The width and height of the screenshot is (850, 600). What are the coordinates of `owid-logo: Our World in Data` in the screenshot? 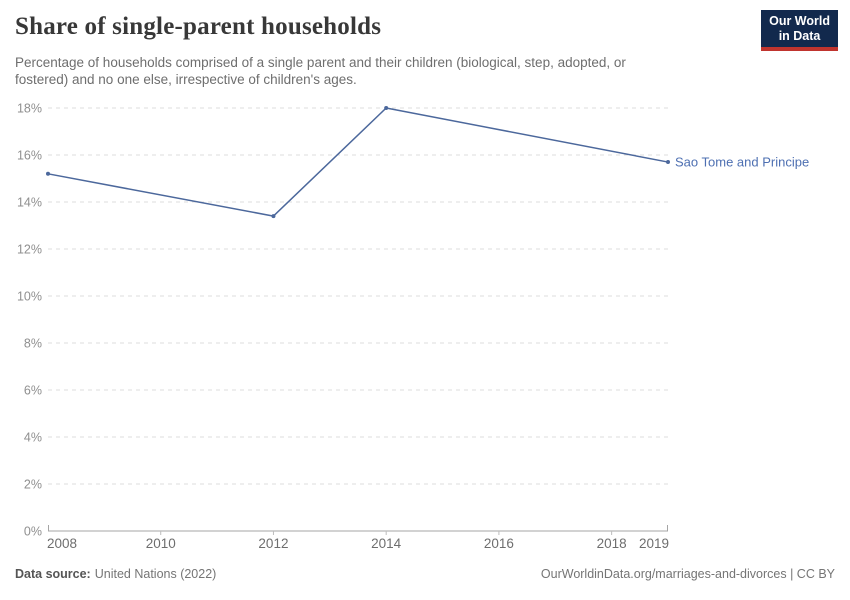 It's located at (799, 30).